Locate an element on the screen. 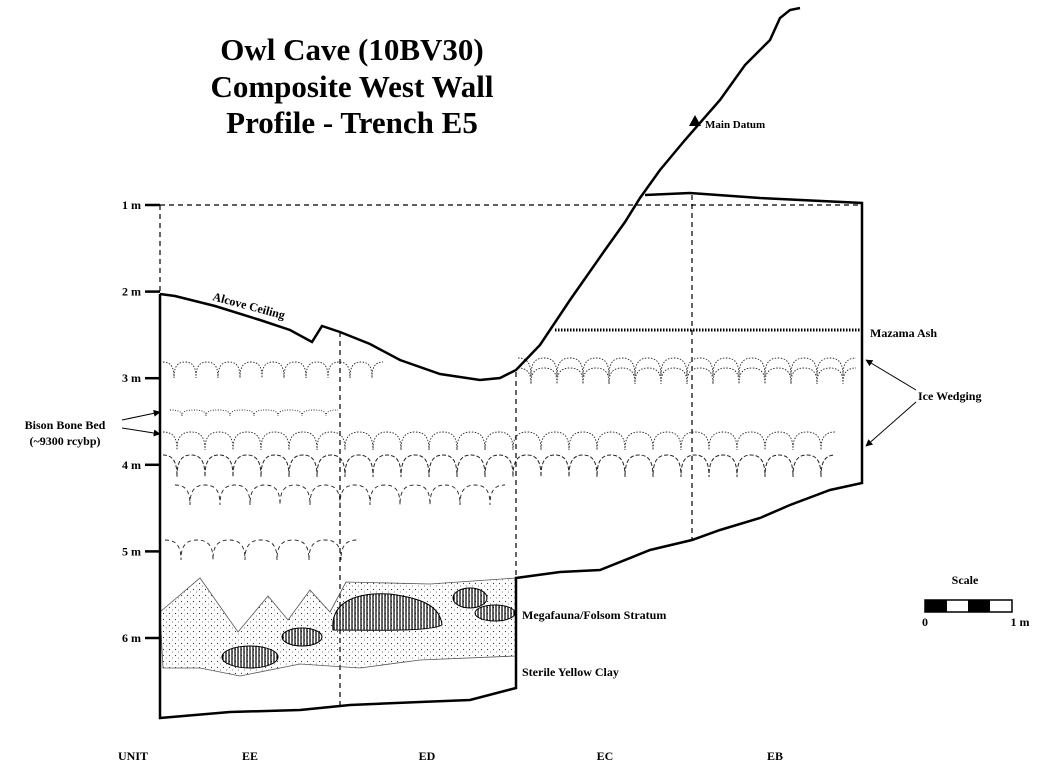  depth-label: 6 m is located at coordinates (131, 638).